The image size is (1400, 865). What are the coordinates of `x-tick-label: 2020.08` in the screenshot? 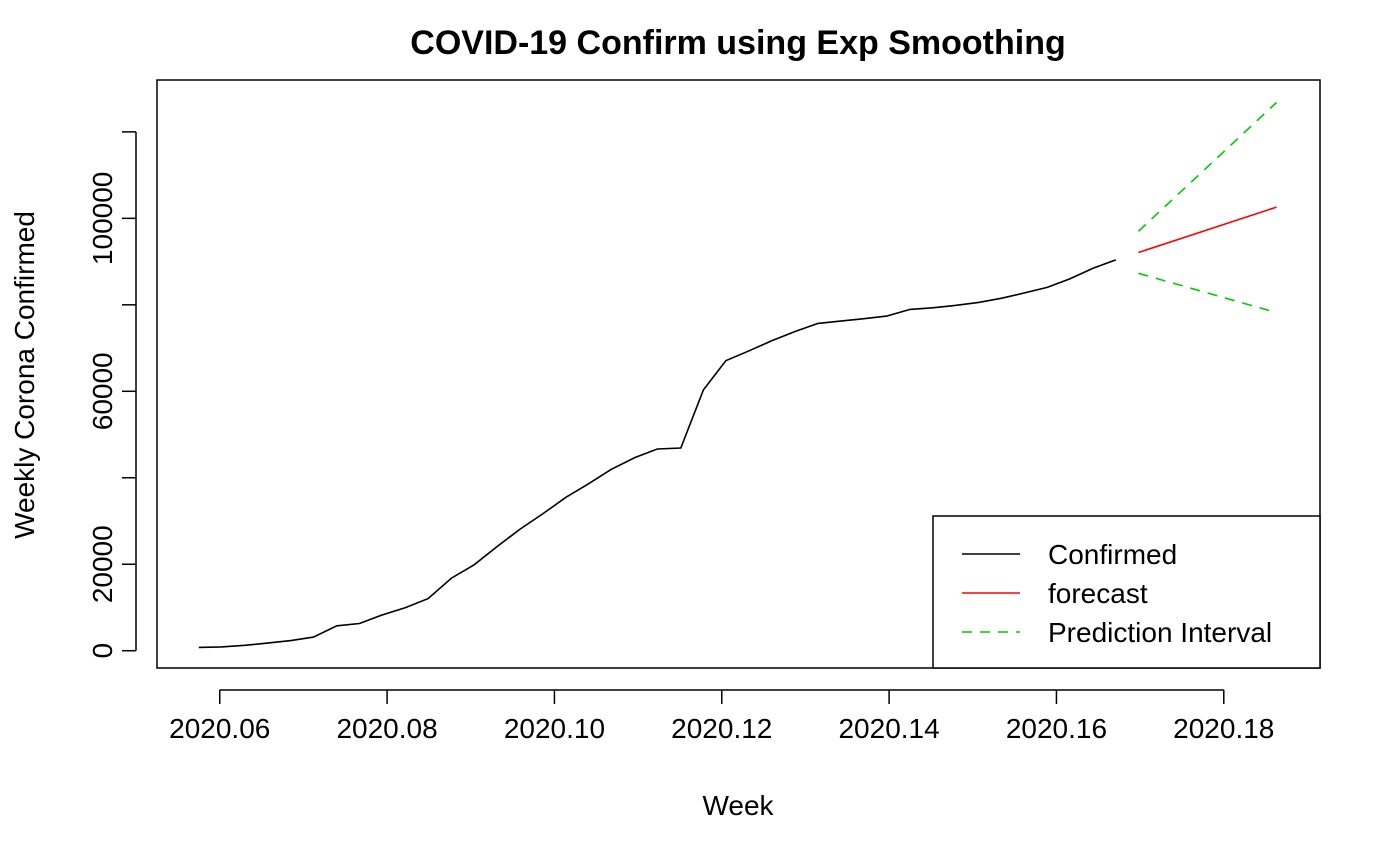 It's located at (386, 728).